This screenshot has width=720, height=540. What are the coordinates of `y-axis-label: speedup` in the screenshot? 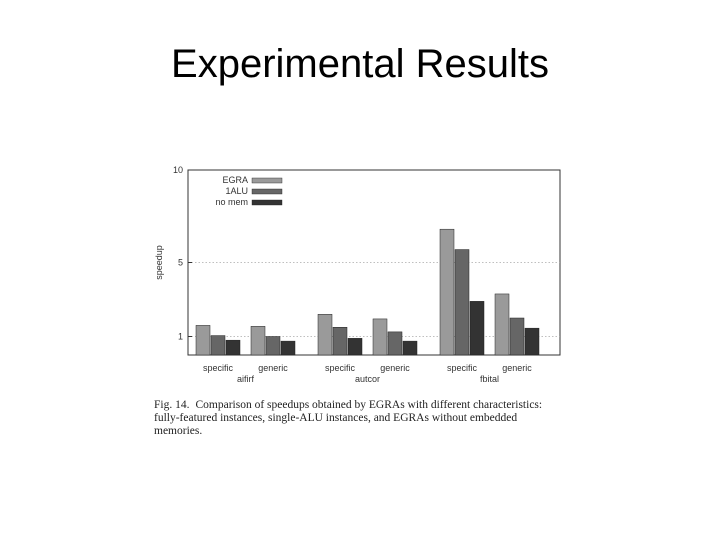 It's located at (159, 262).